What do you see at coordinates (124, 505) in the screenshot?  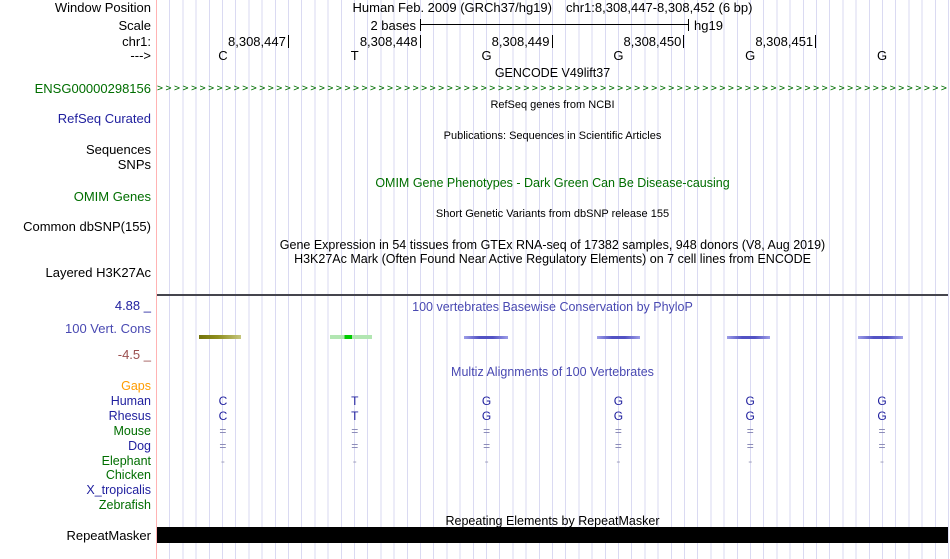 I see `species-track-label: Zebrafish` at bounding box center [124, 505].